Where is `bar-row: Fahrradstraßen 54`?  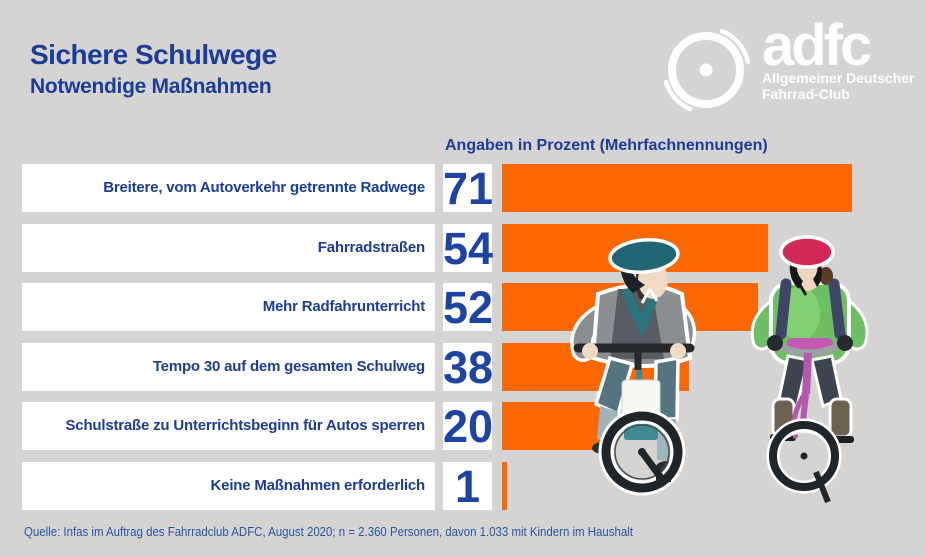
bar-row: Fahrradstraßen 54 is located at coordinates (463, 248).